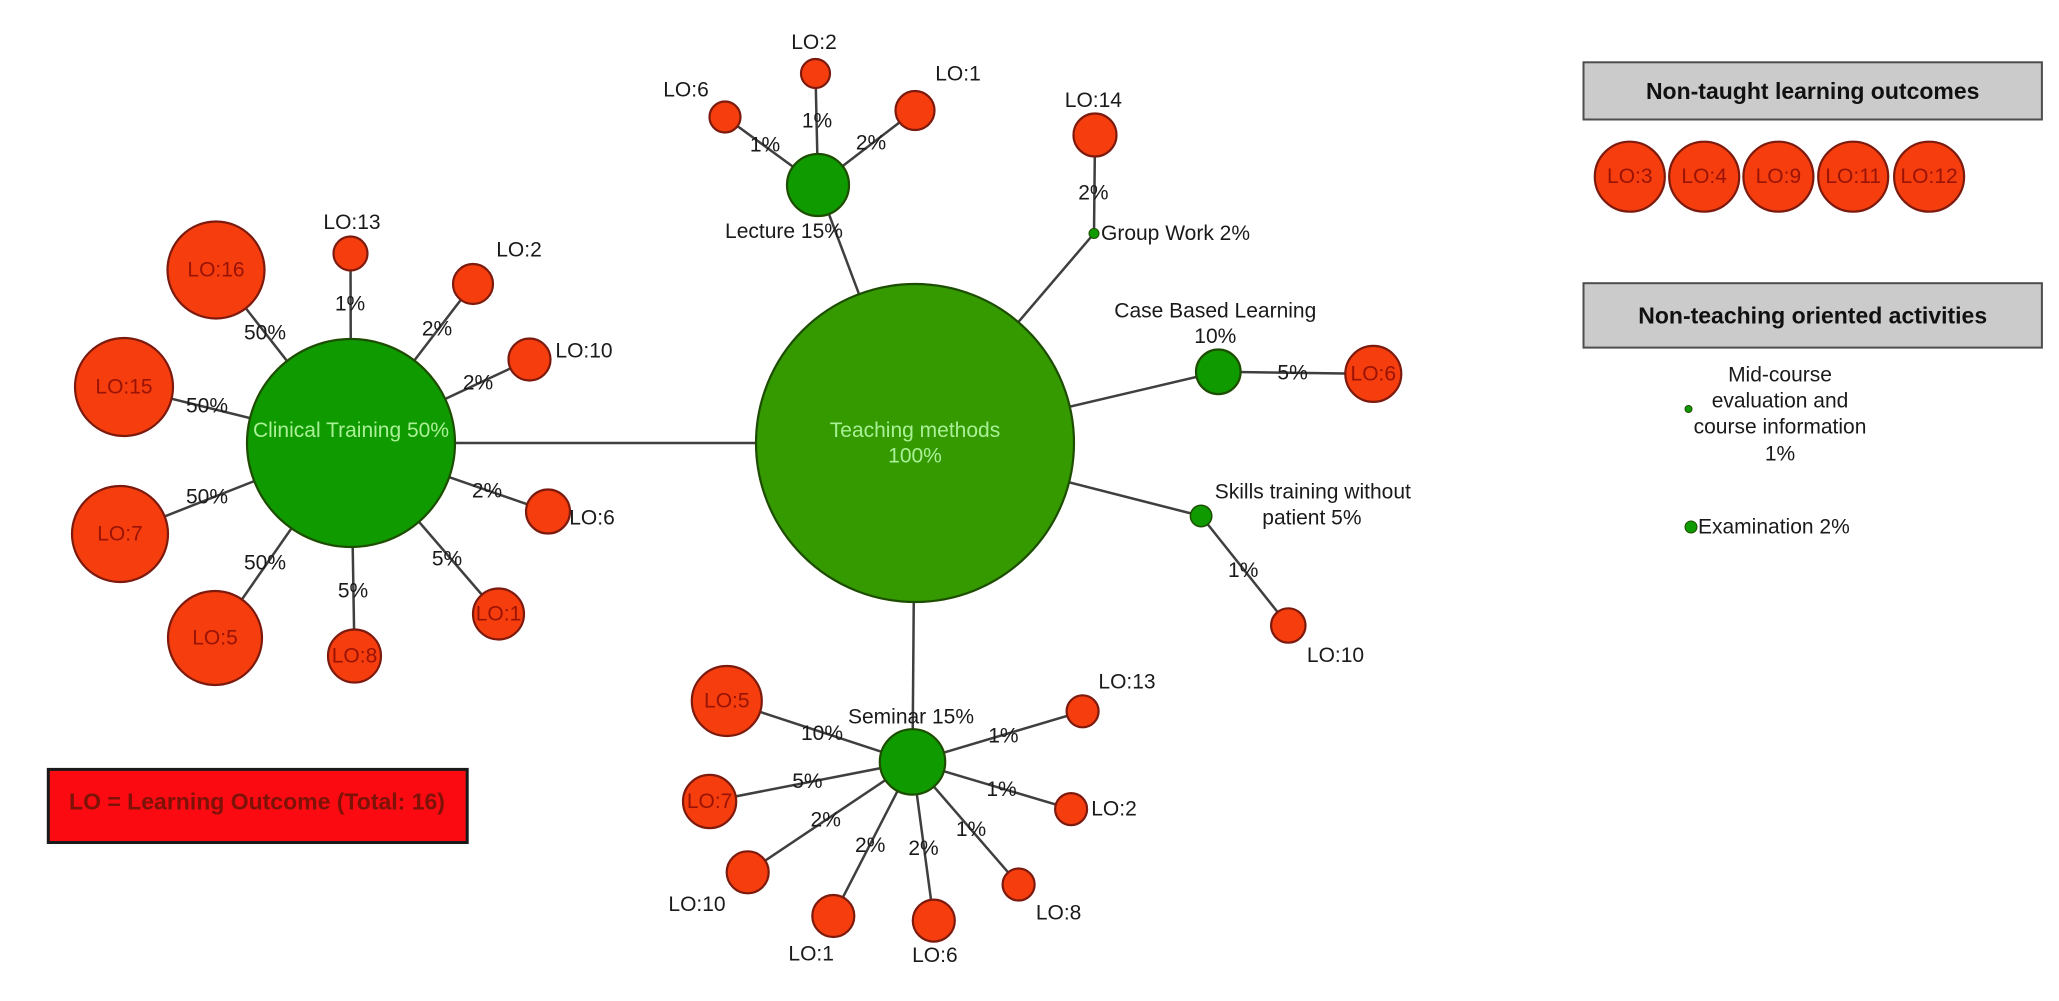 The image size is (2059, 1001). What do you see at coordinates (123, 387) in the screenshot?
I see `svg-text: LO:15` at bounding box center [123, 387].